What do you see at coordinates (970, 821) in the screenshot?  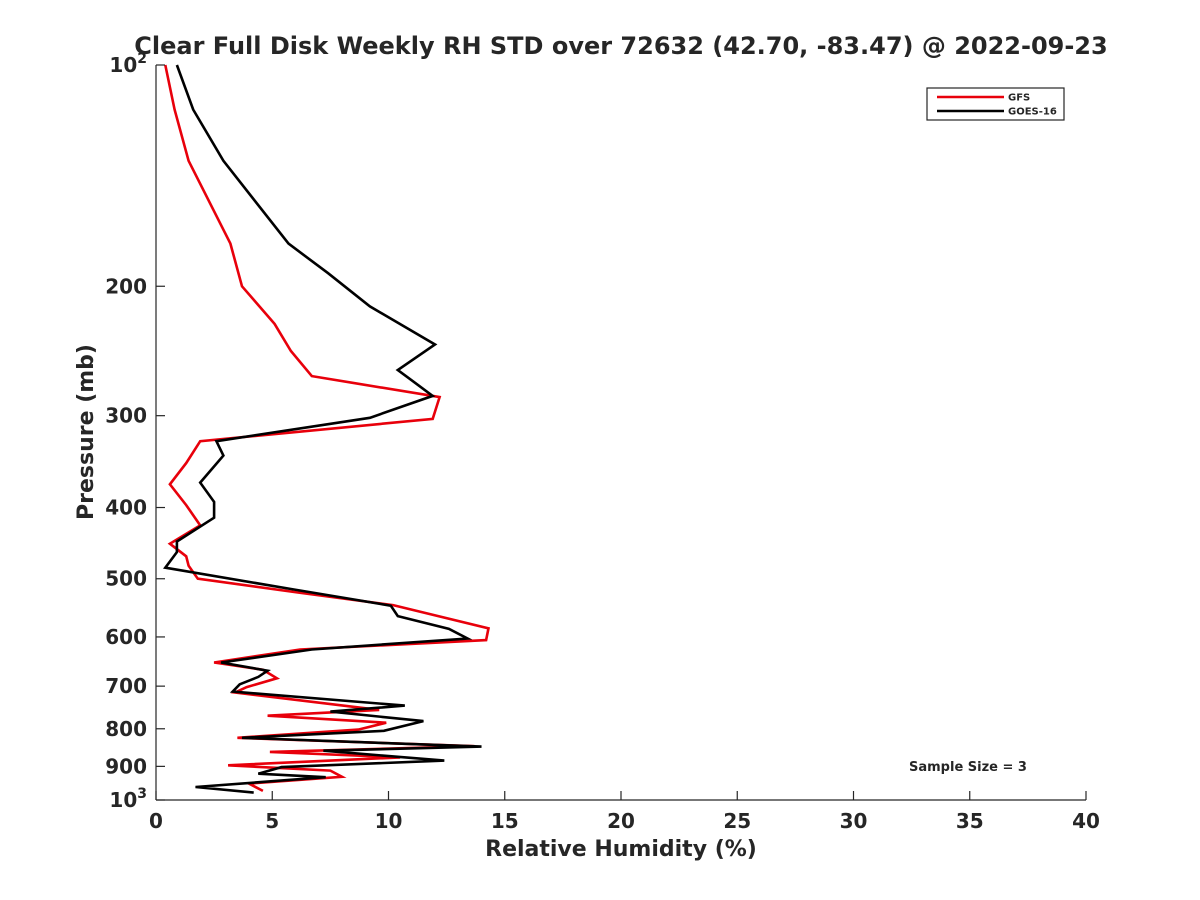 I see `x-tick-label: 35` at bounding box center [970, 821].